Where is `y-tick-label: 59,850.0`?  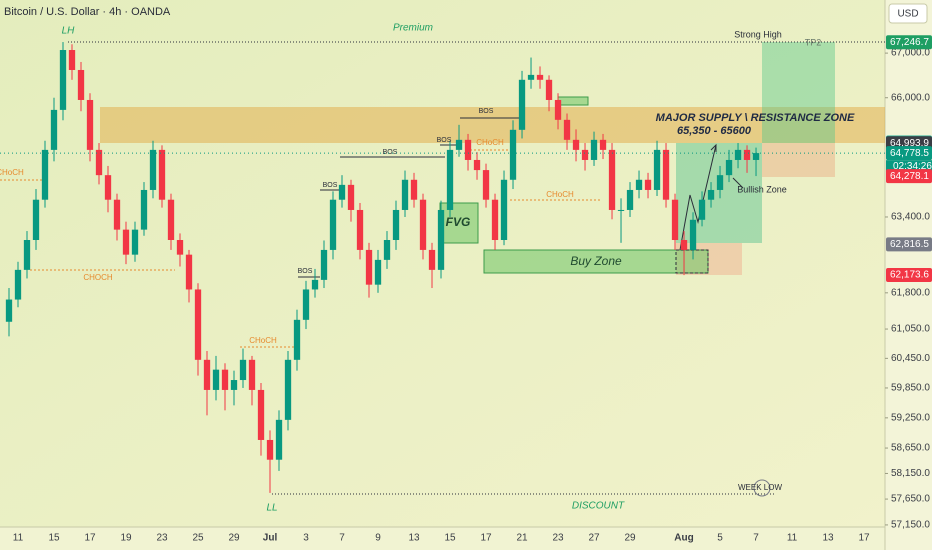
y-tick-label: 59,850.0 is located at coordinates (910, 388).